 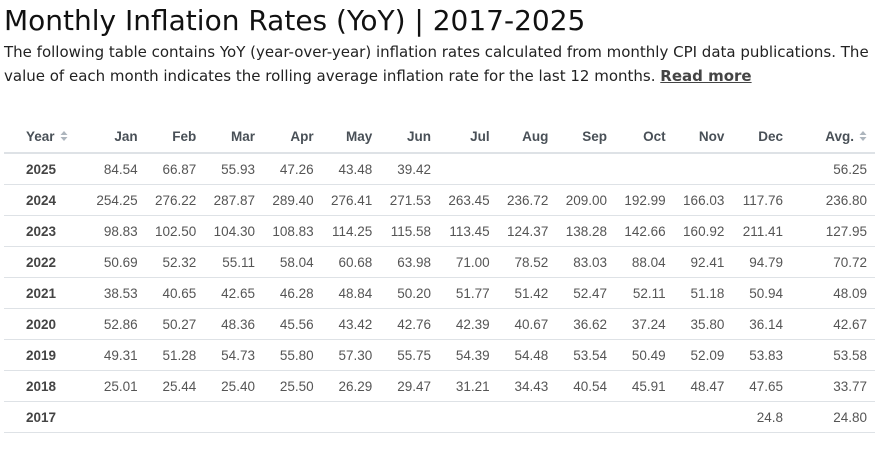 What do you see at coordinates (644, 293) in the screenshot?
I see `rate-cell: 52.11` at bounding box center [644, 293].